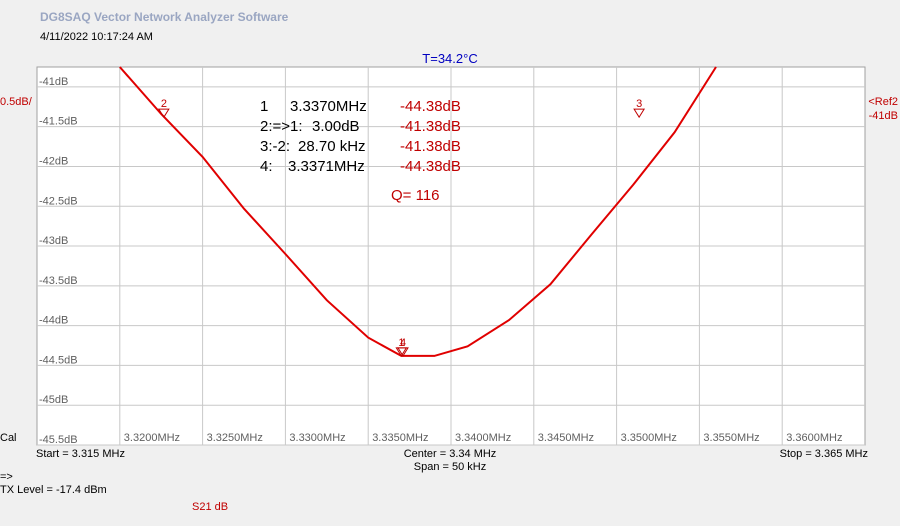  What do you see at coordinates (266, 166) in the screenshot?
I see `marker-4-id: 4:` at bounding box center [266, 166].